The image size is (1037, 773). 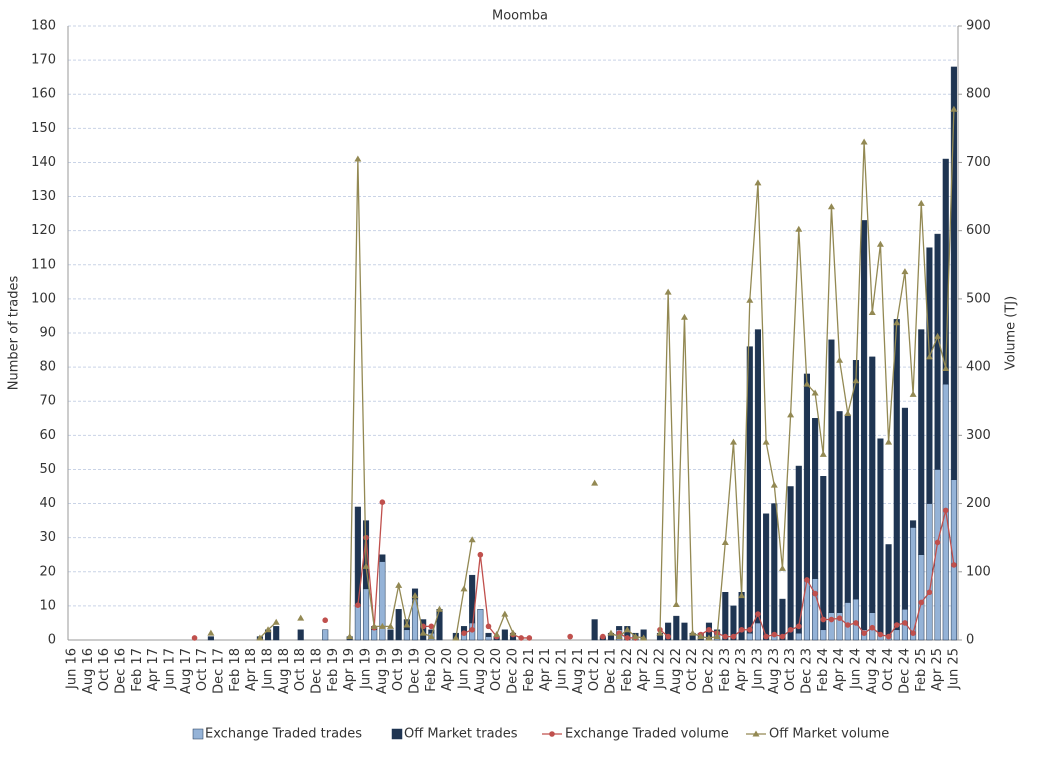 I want to click on x-tick-label: Jun 17, so click(x=170, y=669).